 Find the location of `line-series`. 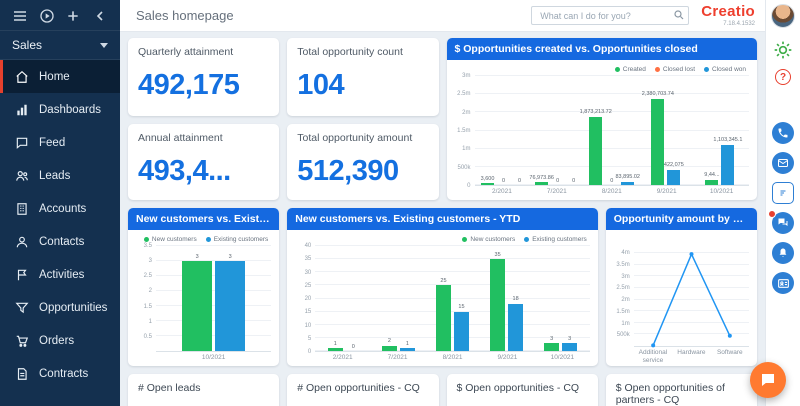

line-series is located at coordinates (691, 300).